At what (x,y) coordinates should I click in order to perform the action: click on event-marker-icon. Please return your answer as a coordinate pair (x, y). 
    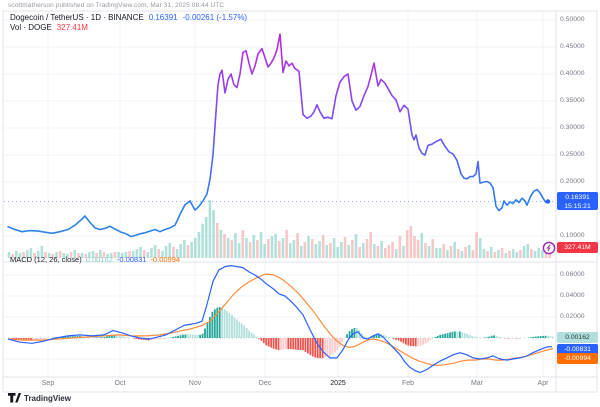
    Looking at the image, I should click on (549, 250).